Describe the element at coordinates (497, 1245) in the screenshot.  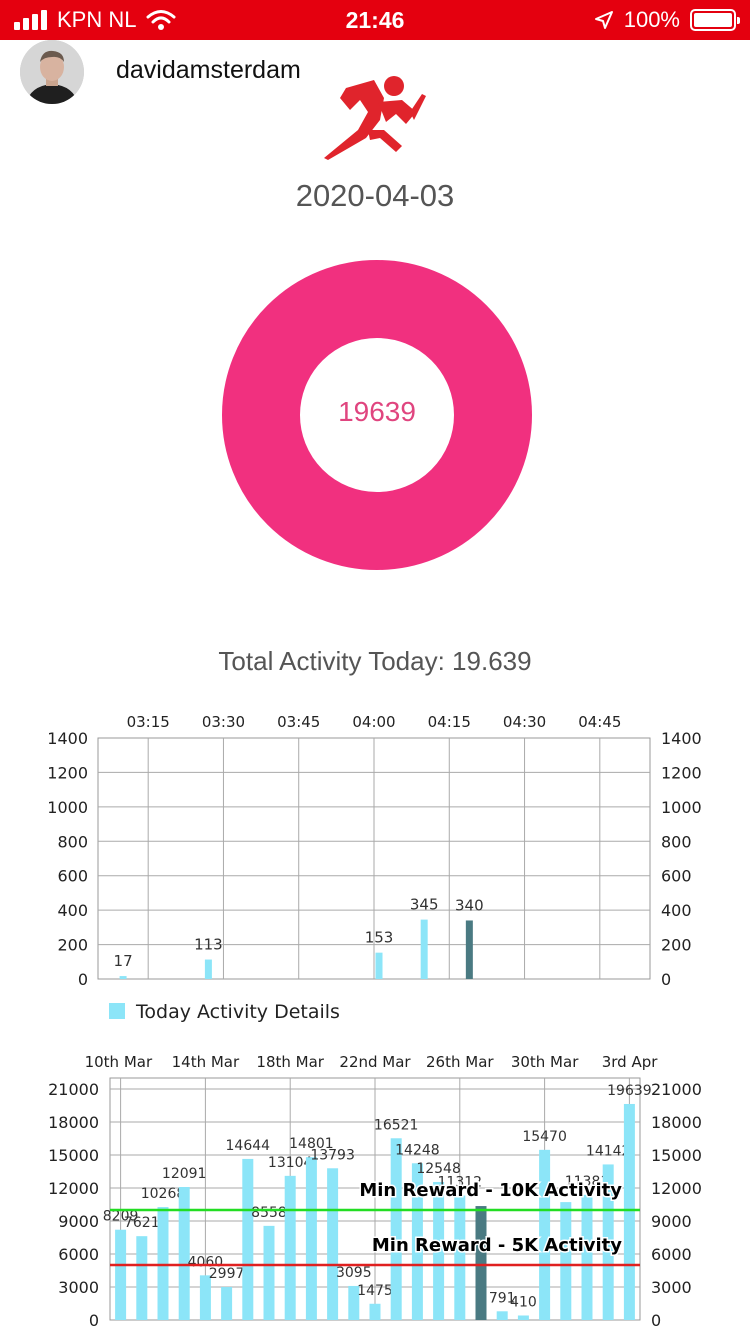
I see `reference-line-label: Min Reward - 5K Activity` at that location.